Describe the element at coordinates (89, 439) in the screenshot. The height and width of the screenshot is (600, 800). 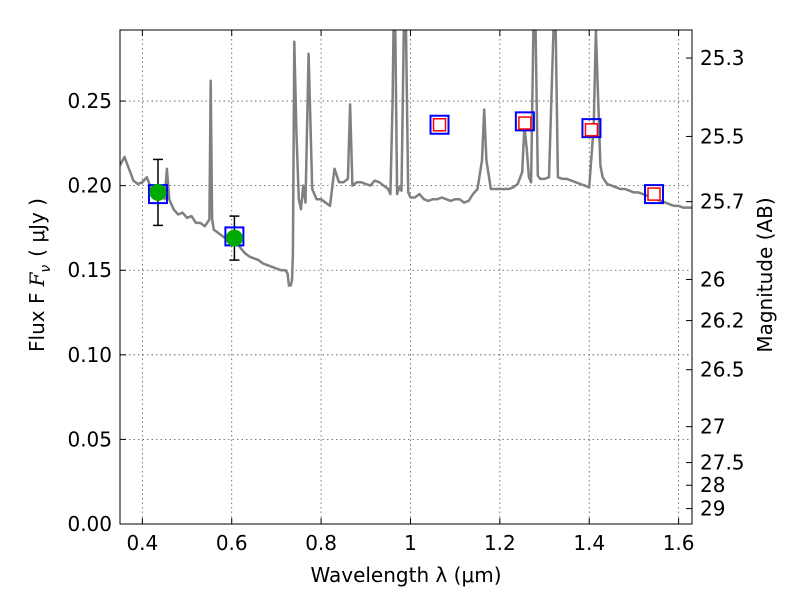
I see `y-tick-label: 0.05` at that location.